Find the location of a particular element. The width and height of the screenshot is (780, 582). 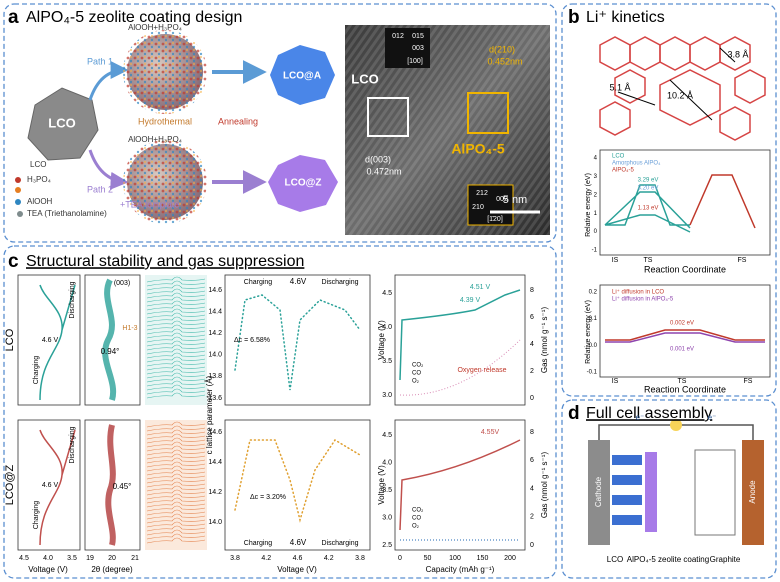

tem-scale-bar: 5 nm is located at coordinates (515, 200).